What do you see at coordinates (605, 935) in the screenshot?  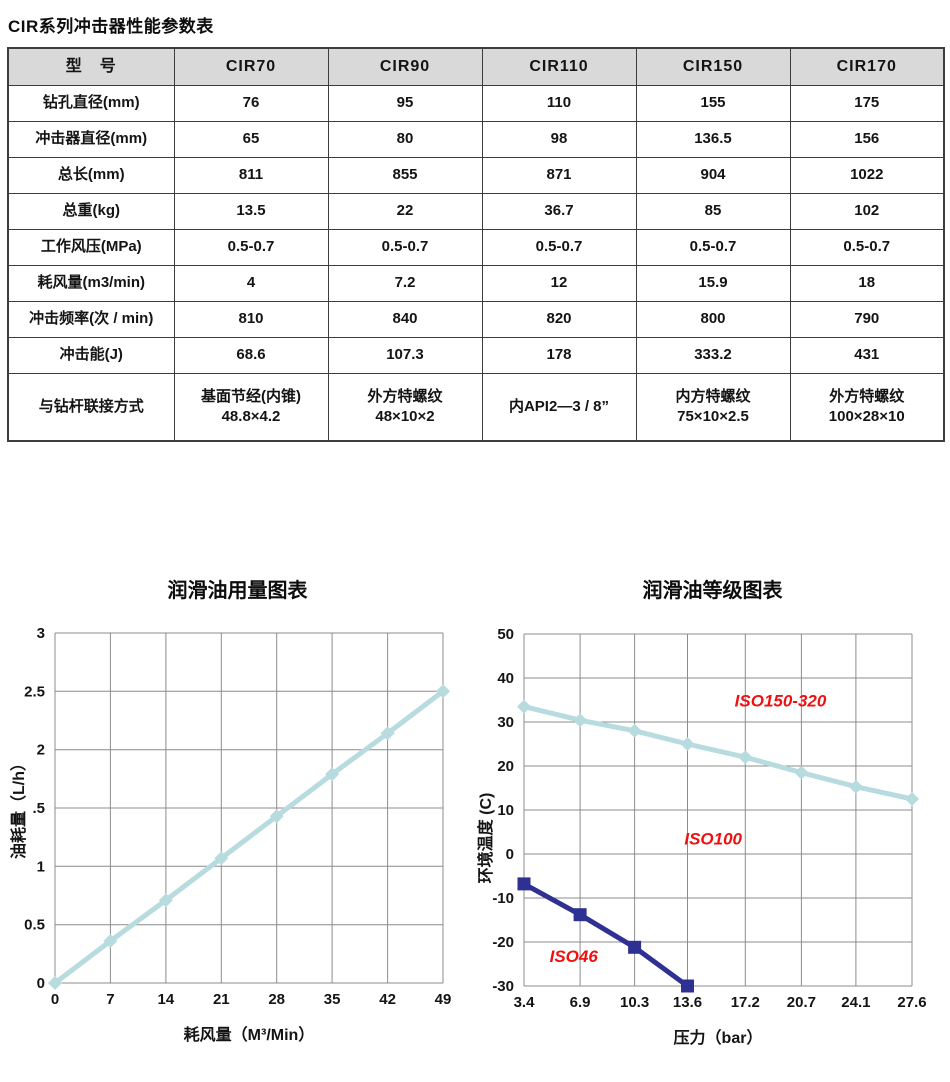 I see `series-line-ISO46` at bounding box center [605, 935].